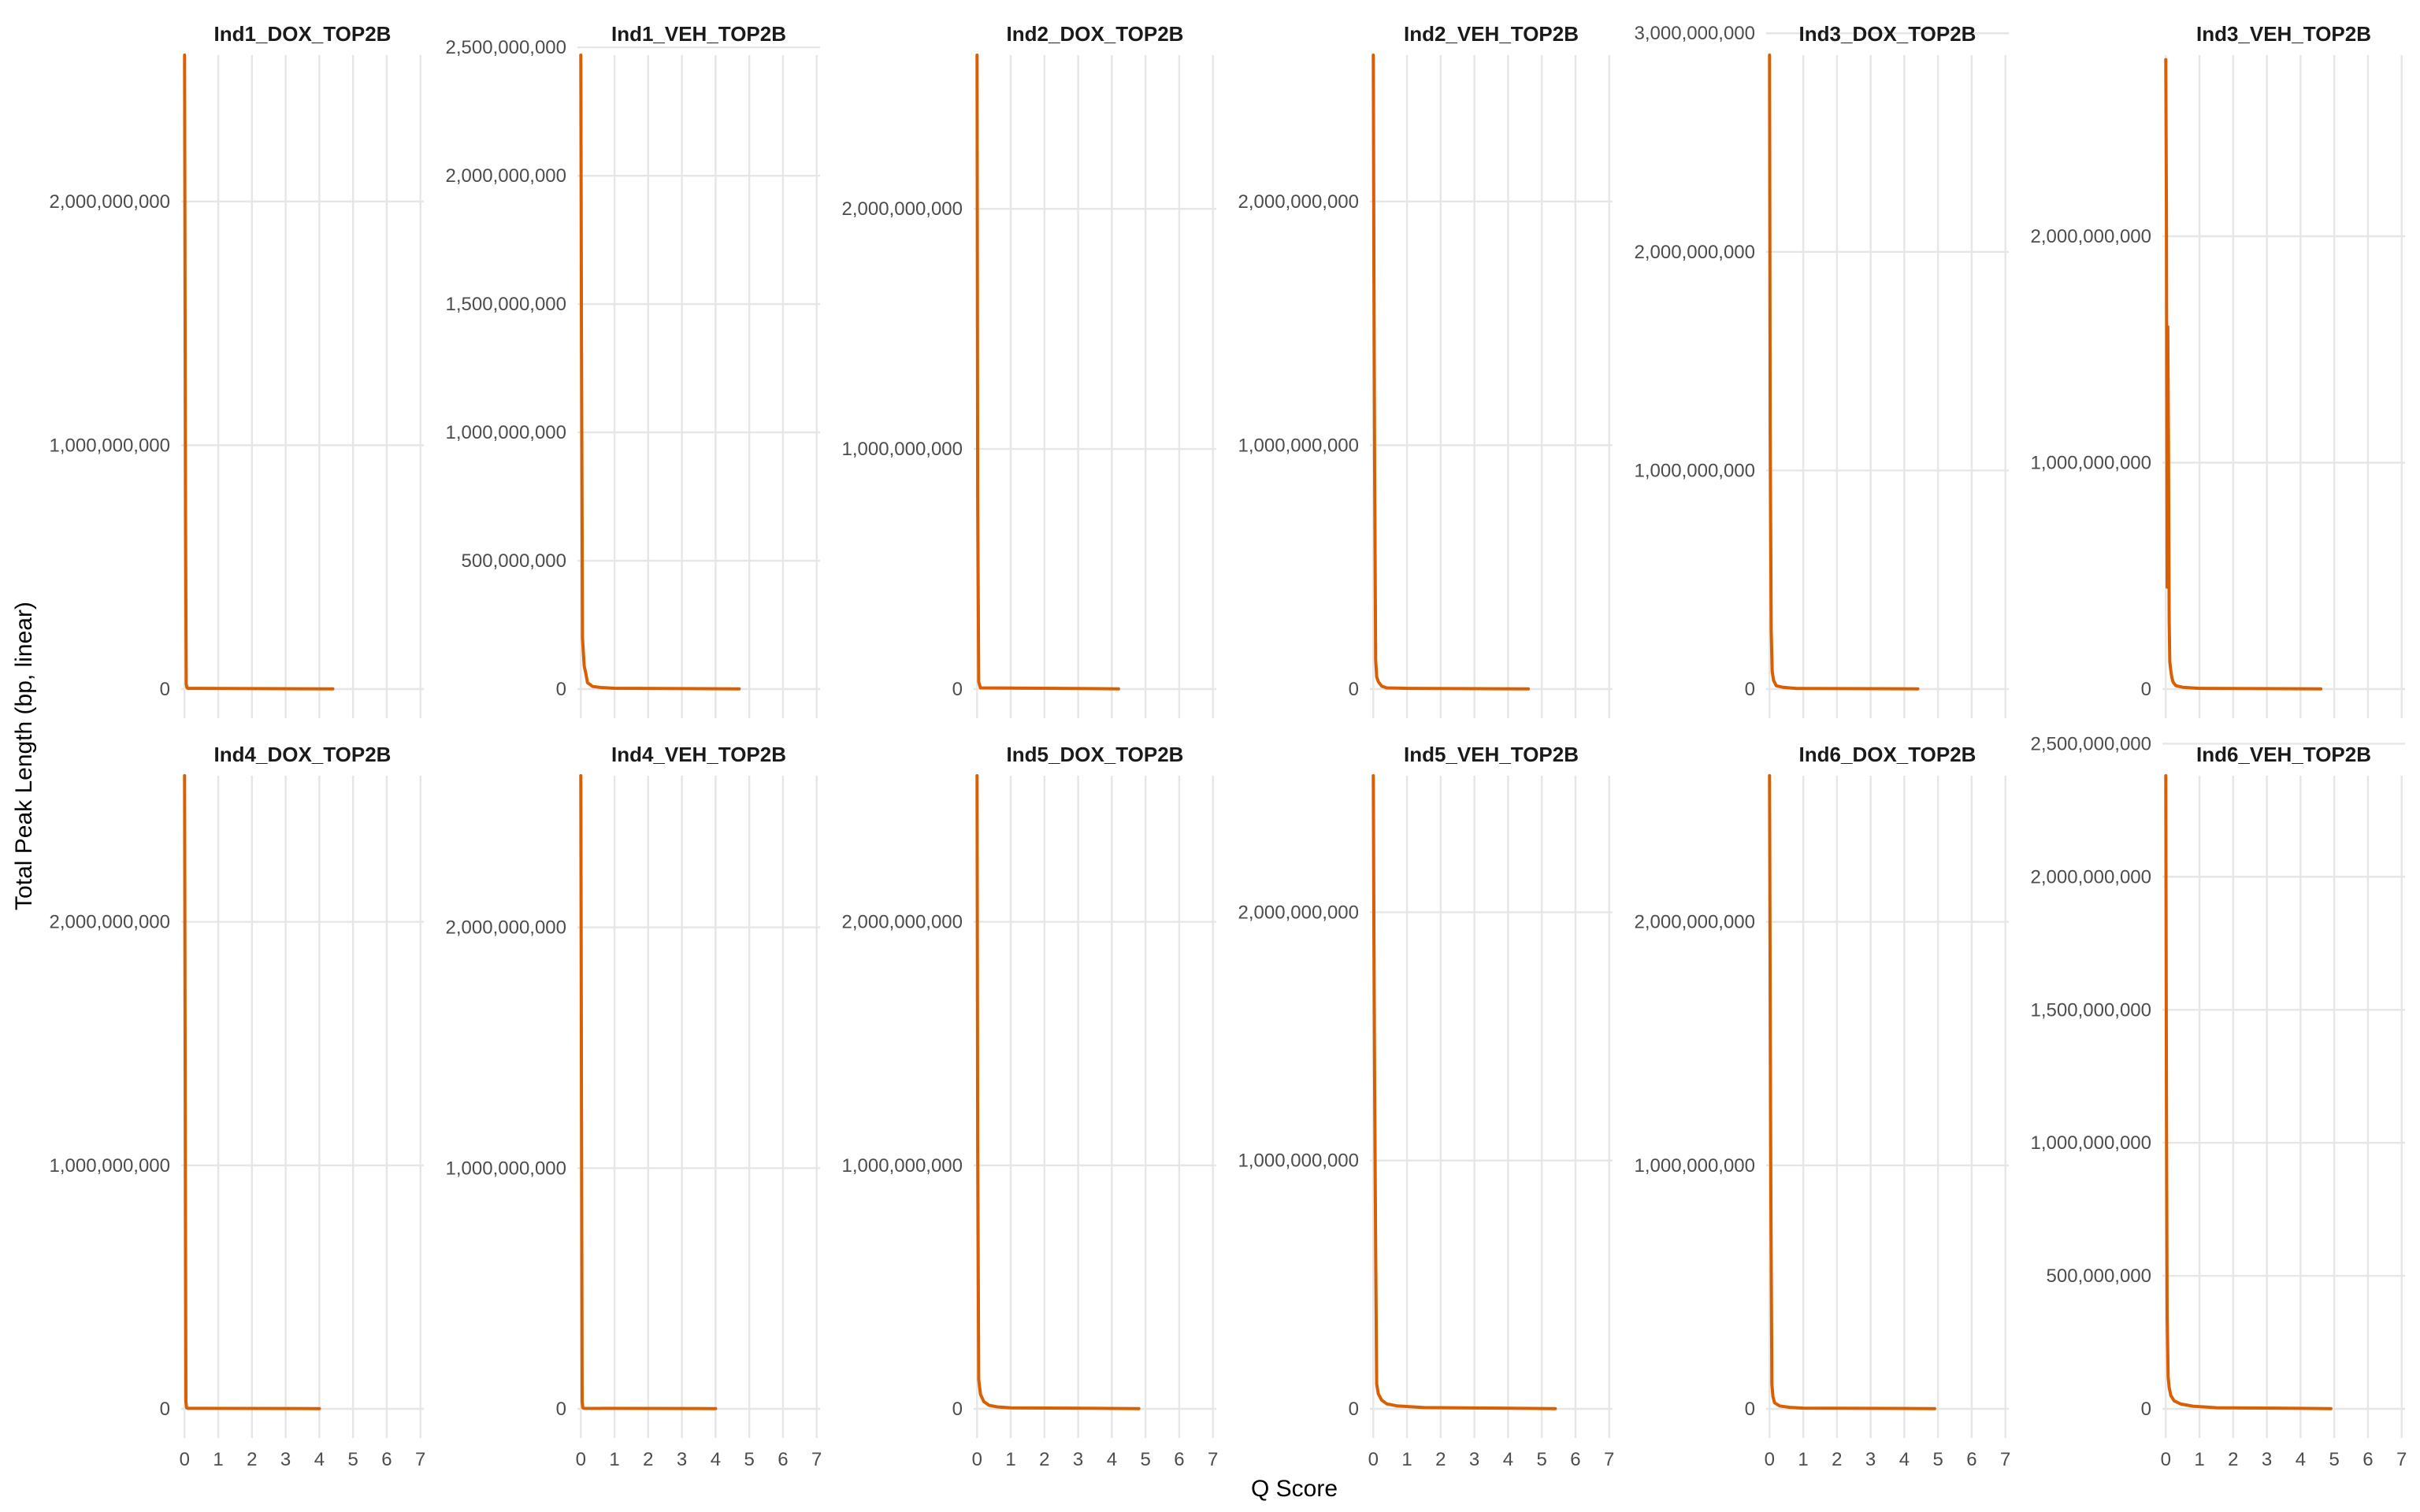  I want to click on facet-title: Ind5_VEH_TOP2B, so click(1491, 754).